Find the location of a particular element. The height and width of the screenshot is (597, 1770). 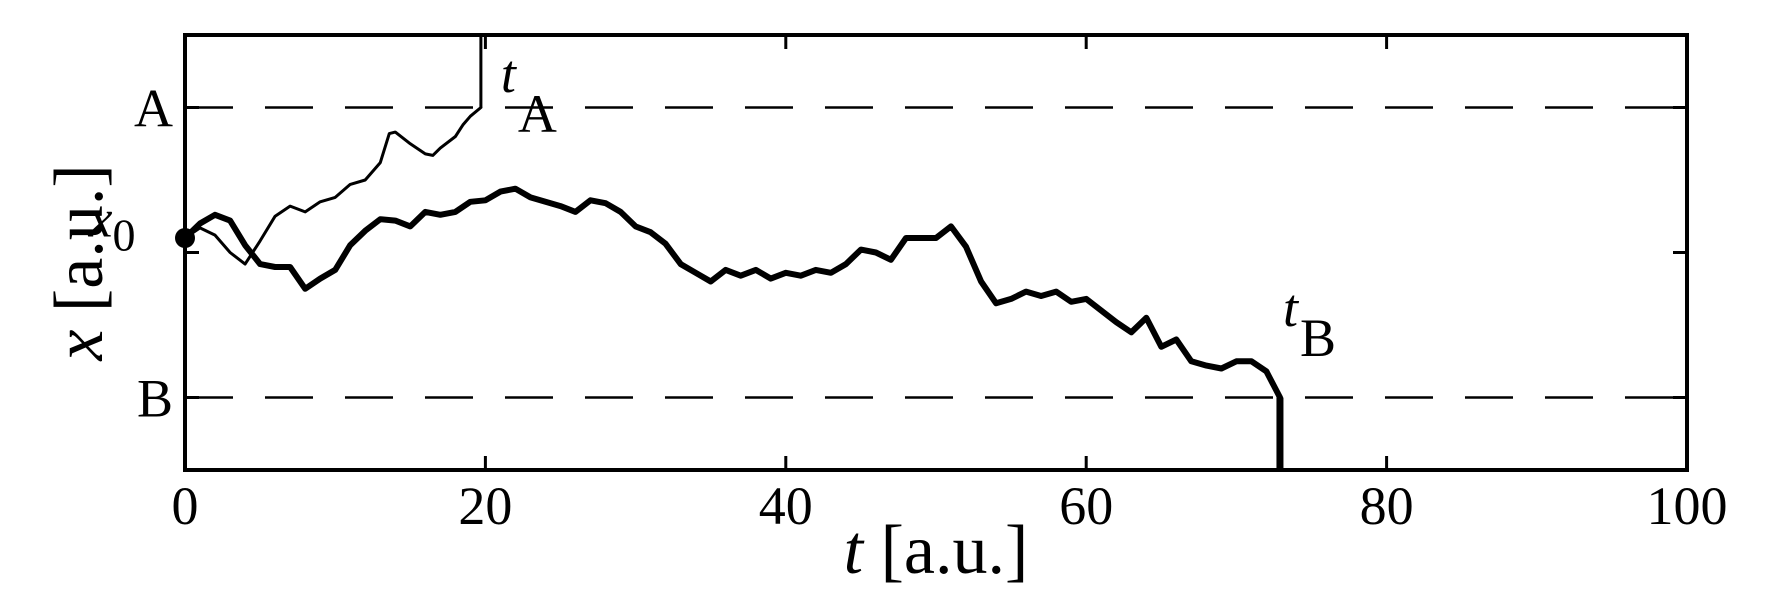

x-tick-label: 80 is located at coordinates (1387, 506).